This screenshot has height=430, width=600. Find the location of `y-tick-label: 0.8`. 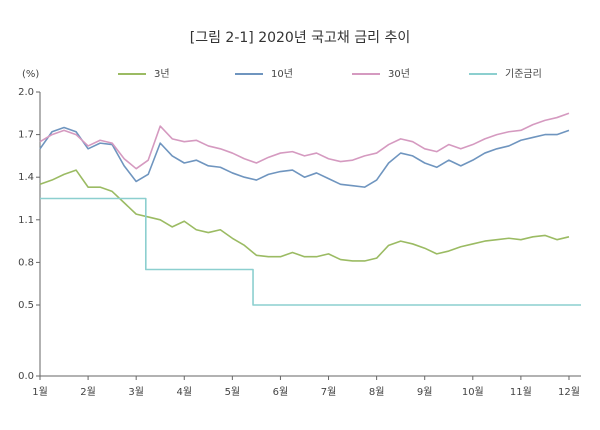

y-tick-label: 0.8 is located at coordinates (26, 262).